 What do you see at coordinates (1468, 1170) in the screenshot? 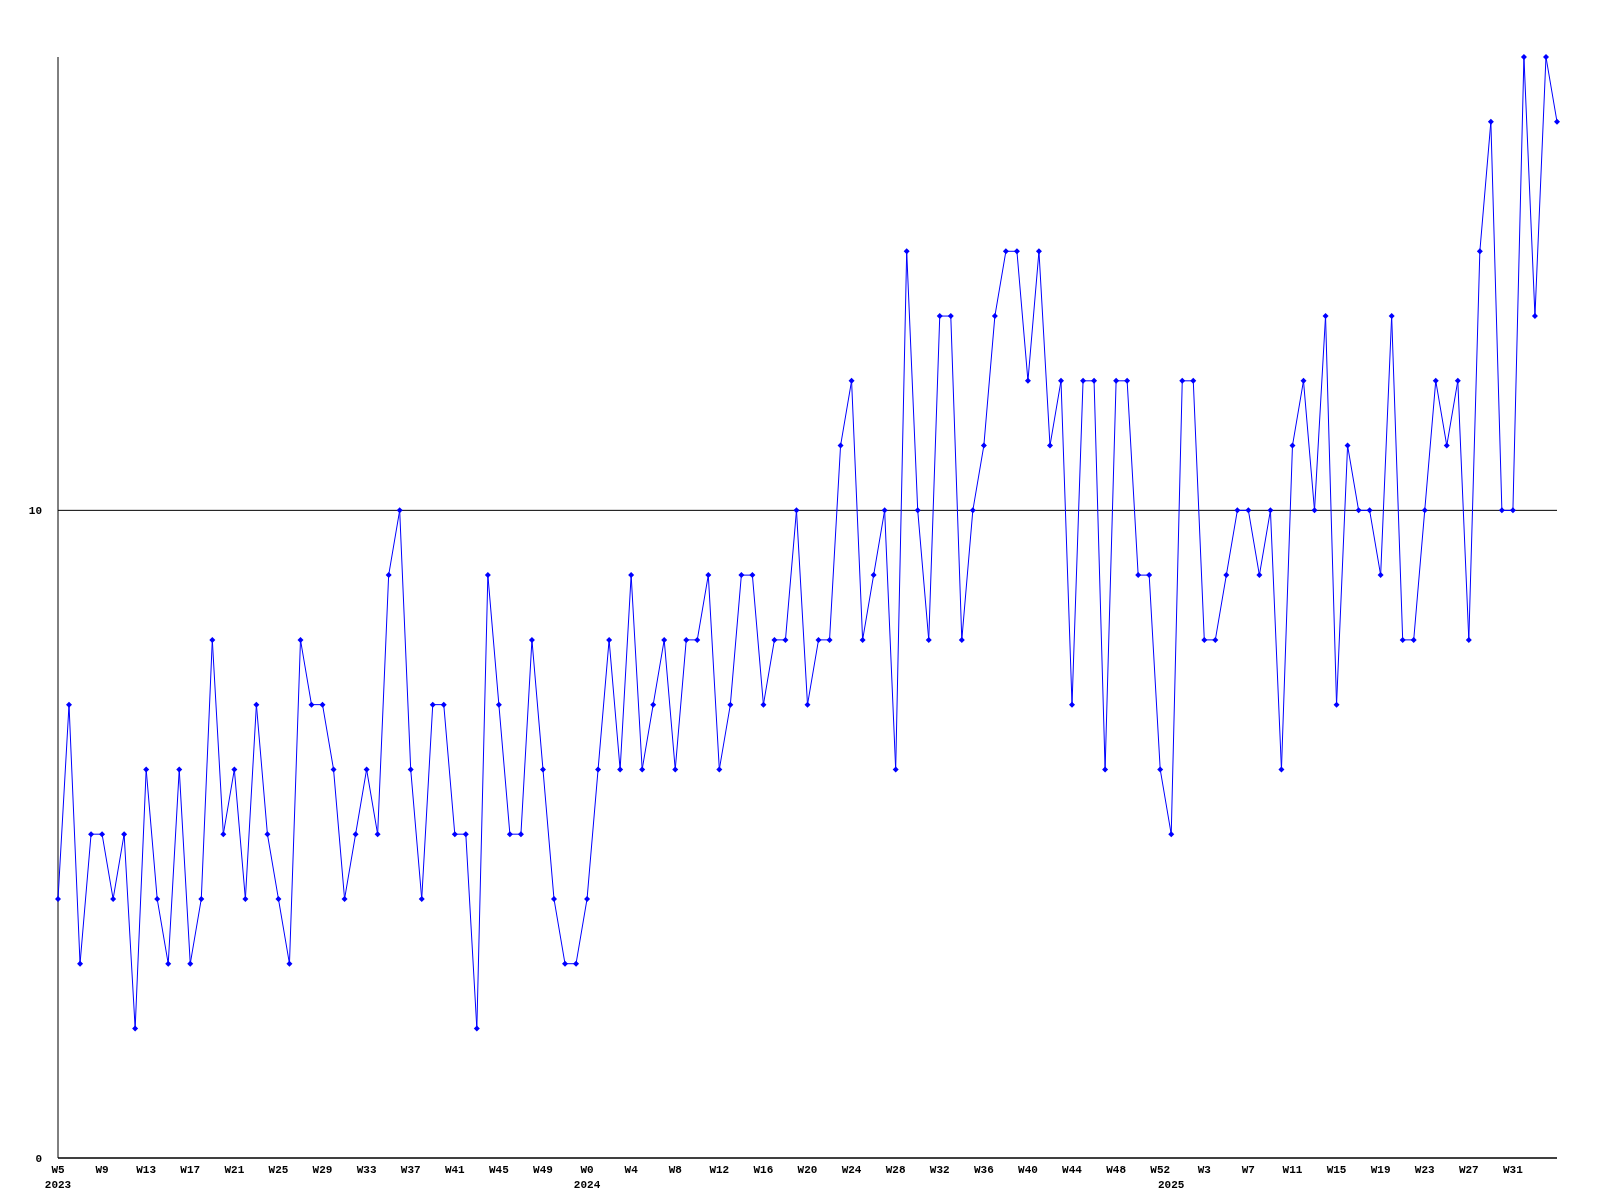
I see `x-tick-label: W27` at bounding box center [1468, 1170].